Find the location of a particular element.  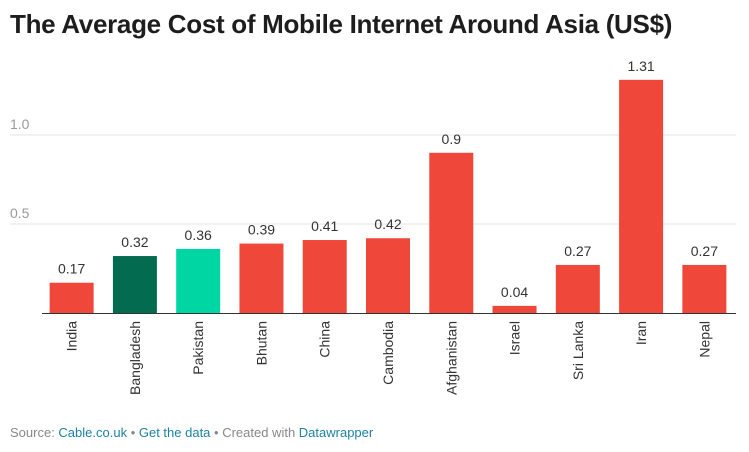

category-label: Iran is located at coordinates (641, 333).